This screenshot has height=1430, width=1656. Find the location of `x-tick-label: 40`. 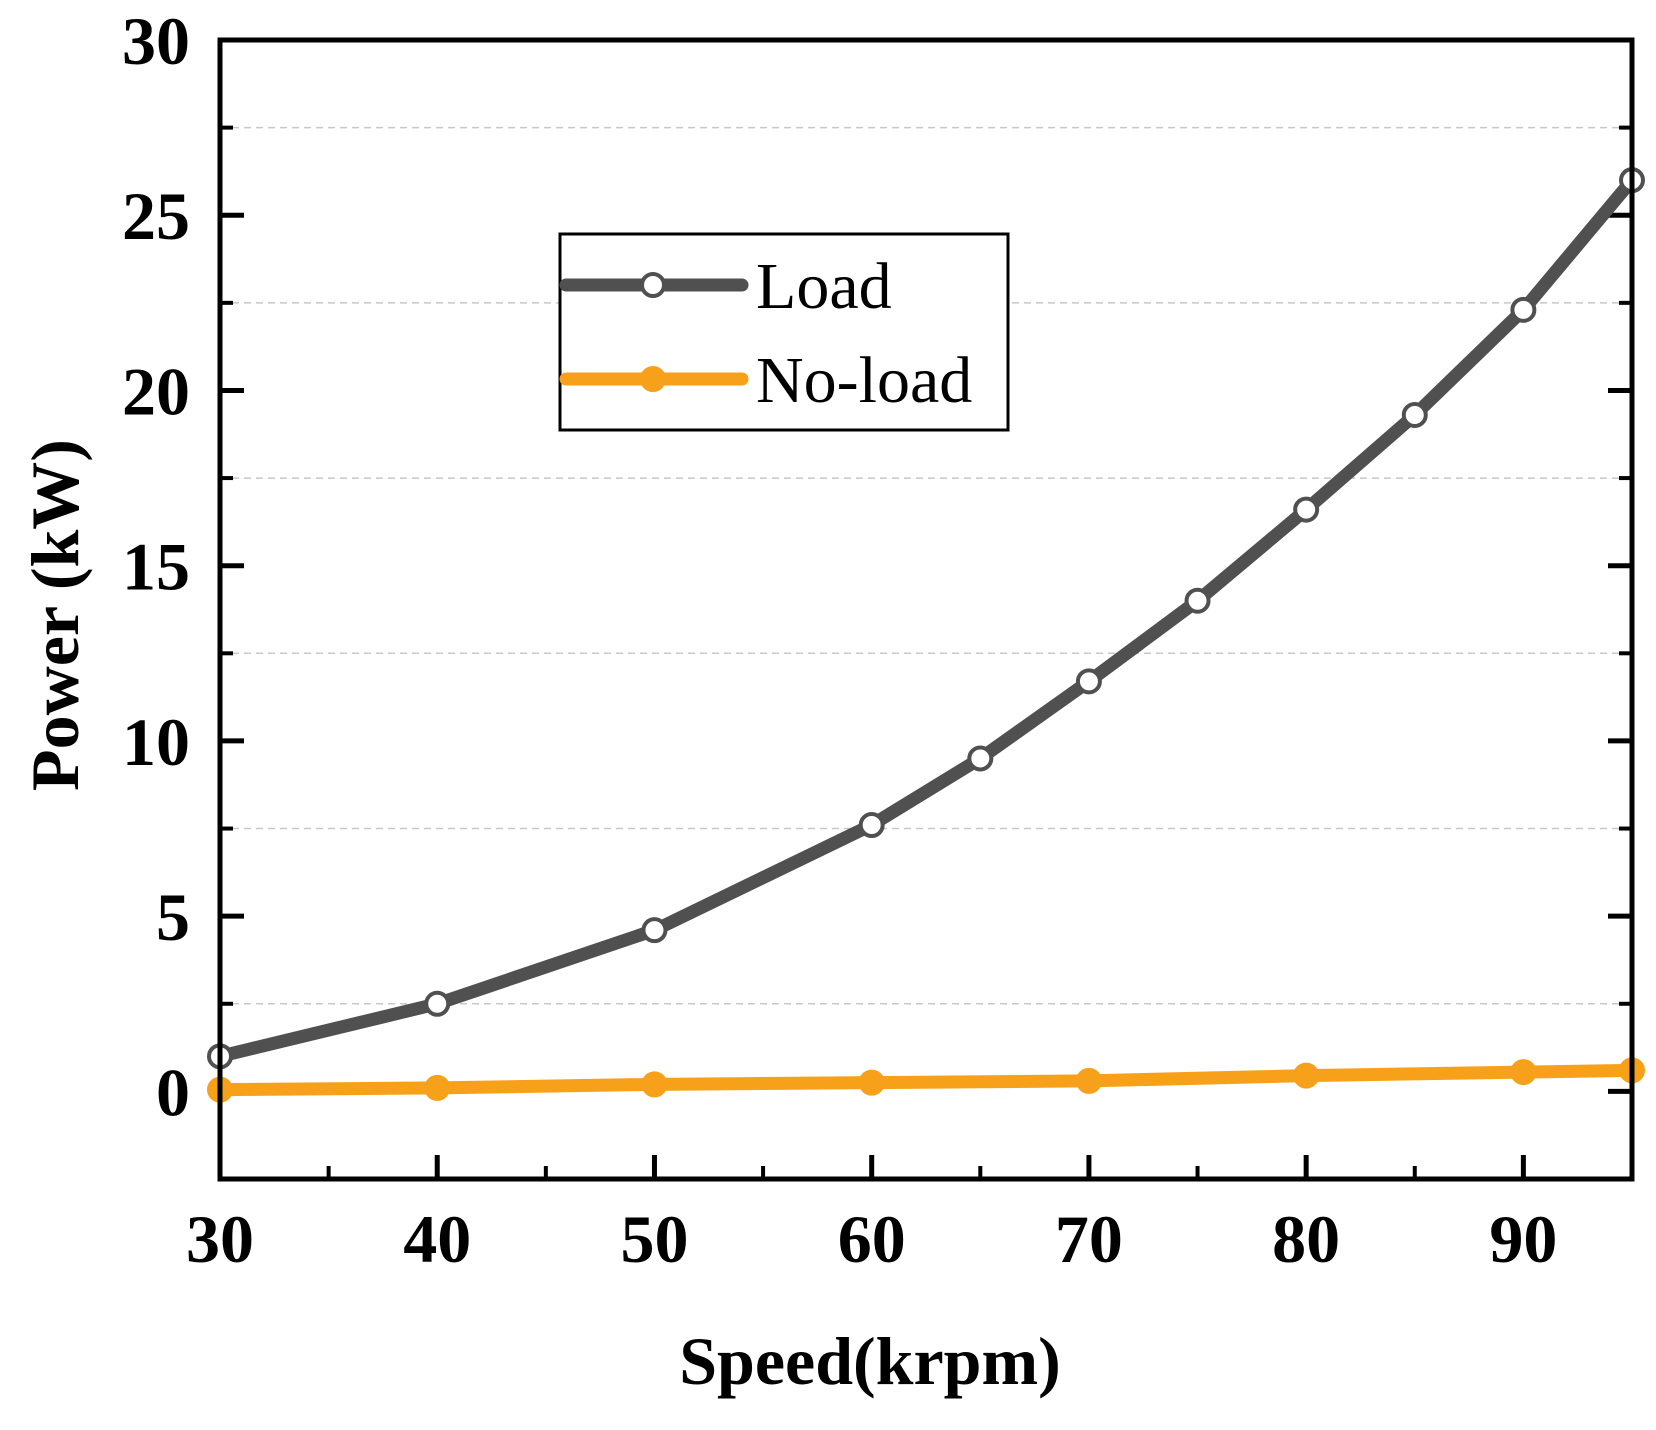

x-tick-label: 40 is located at coordinates (437, 1239).